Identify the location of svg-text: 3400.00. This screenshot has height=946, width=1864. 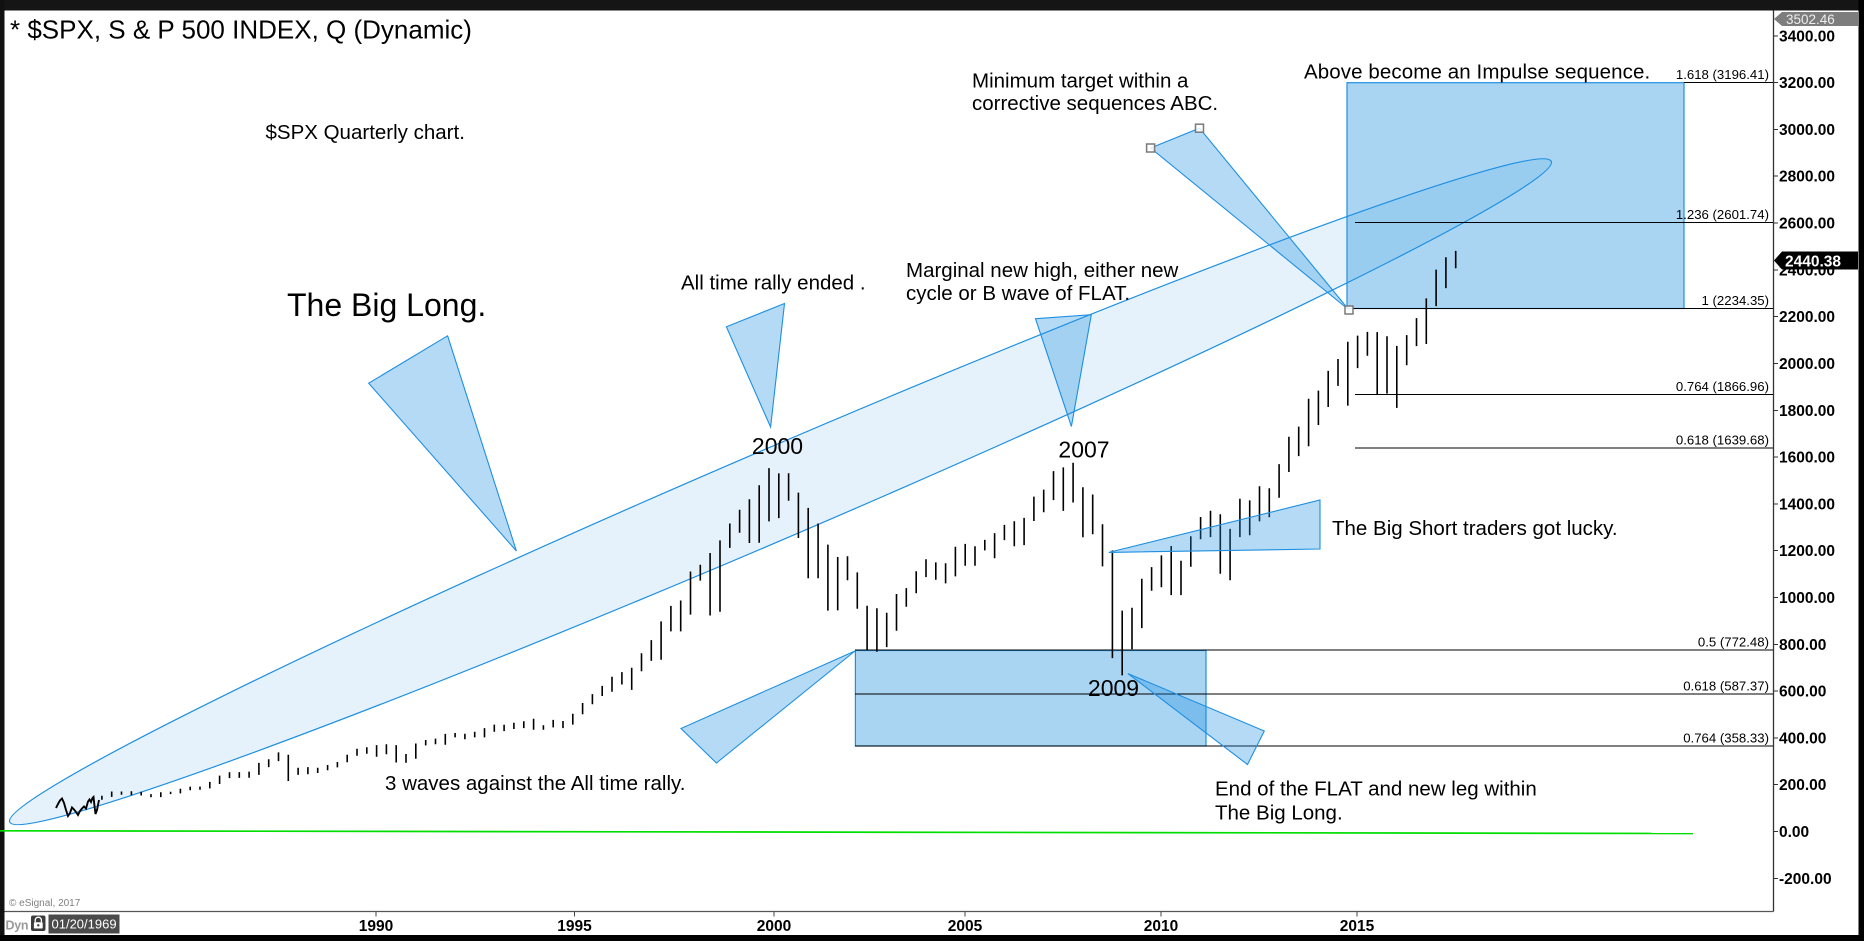
(1807, 36).